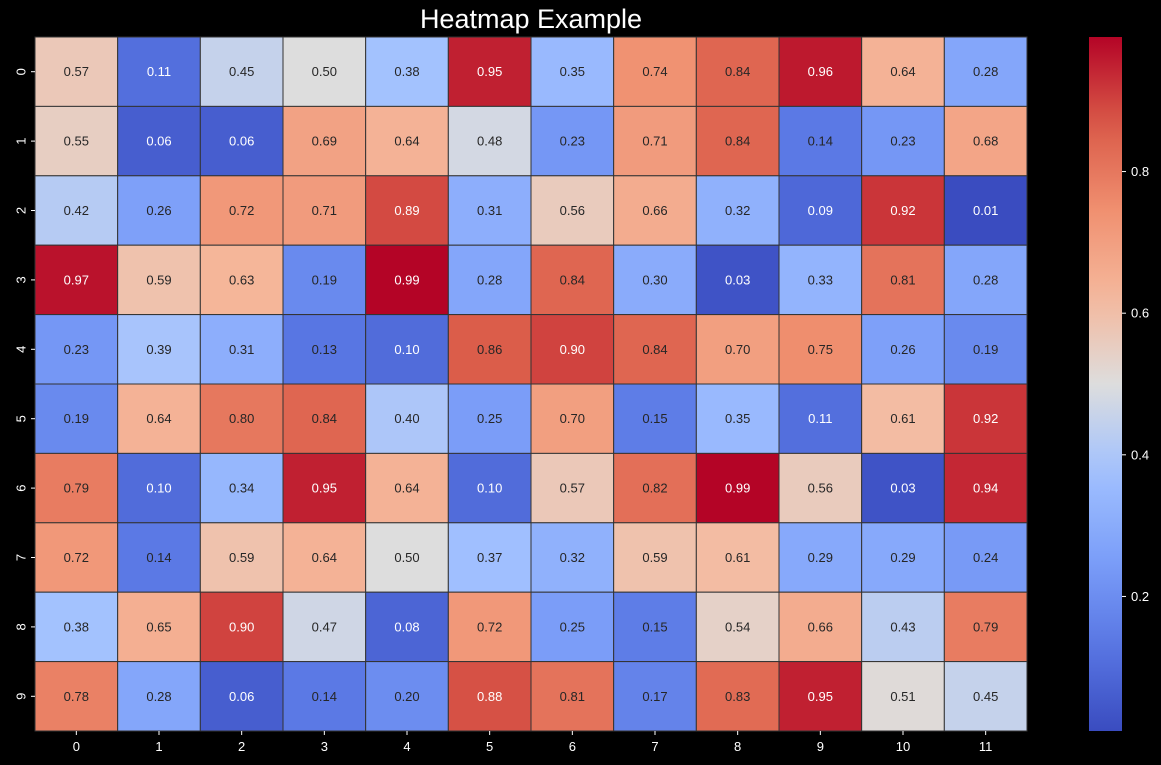  Describe the element at coordinates (572, 141) in the screenshot. I see `heatmap-cell: 0.23` at that location.